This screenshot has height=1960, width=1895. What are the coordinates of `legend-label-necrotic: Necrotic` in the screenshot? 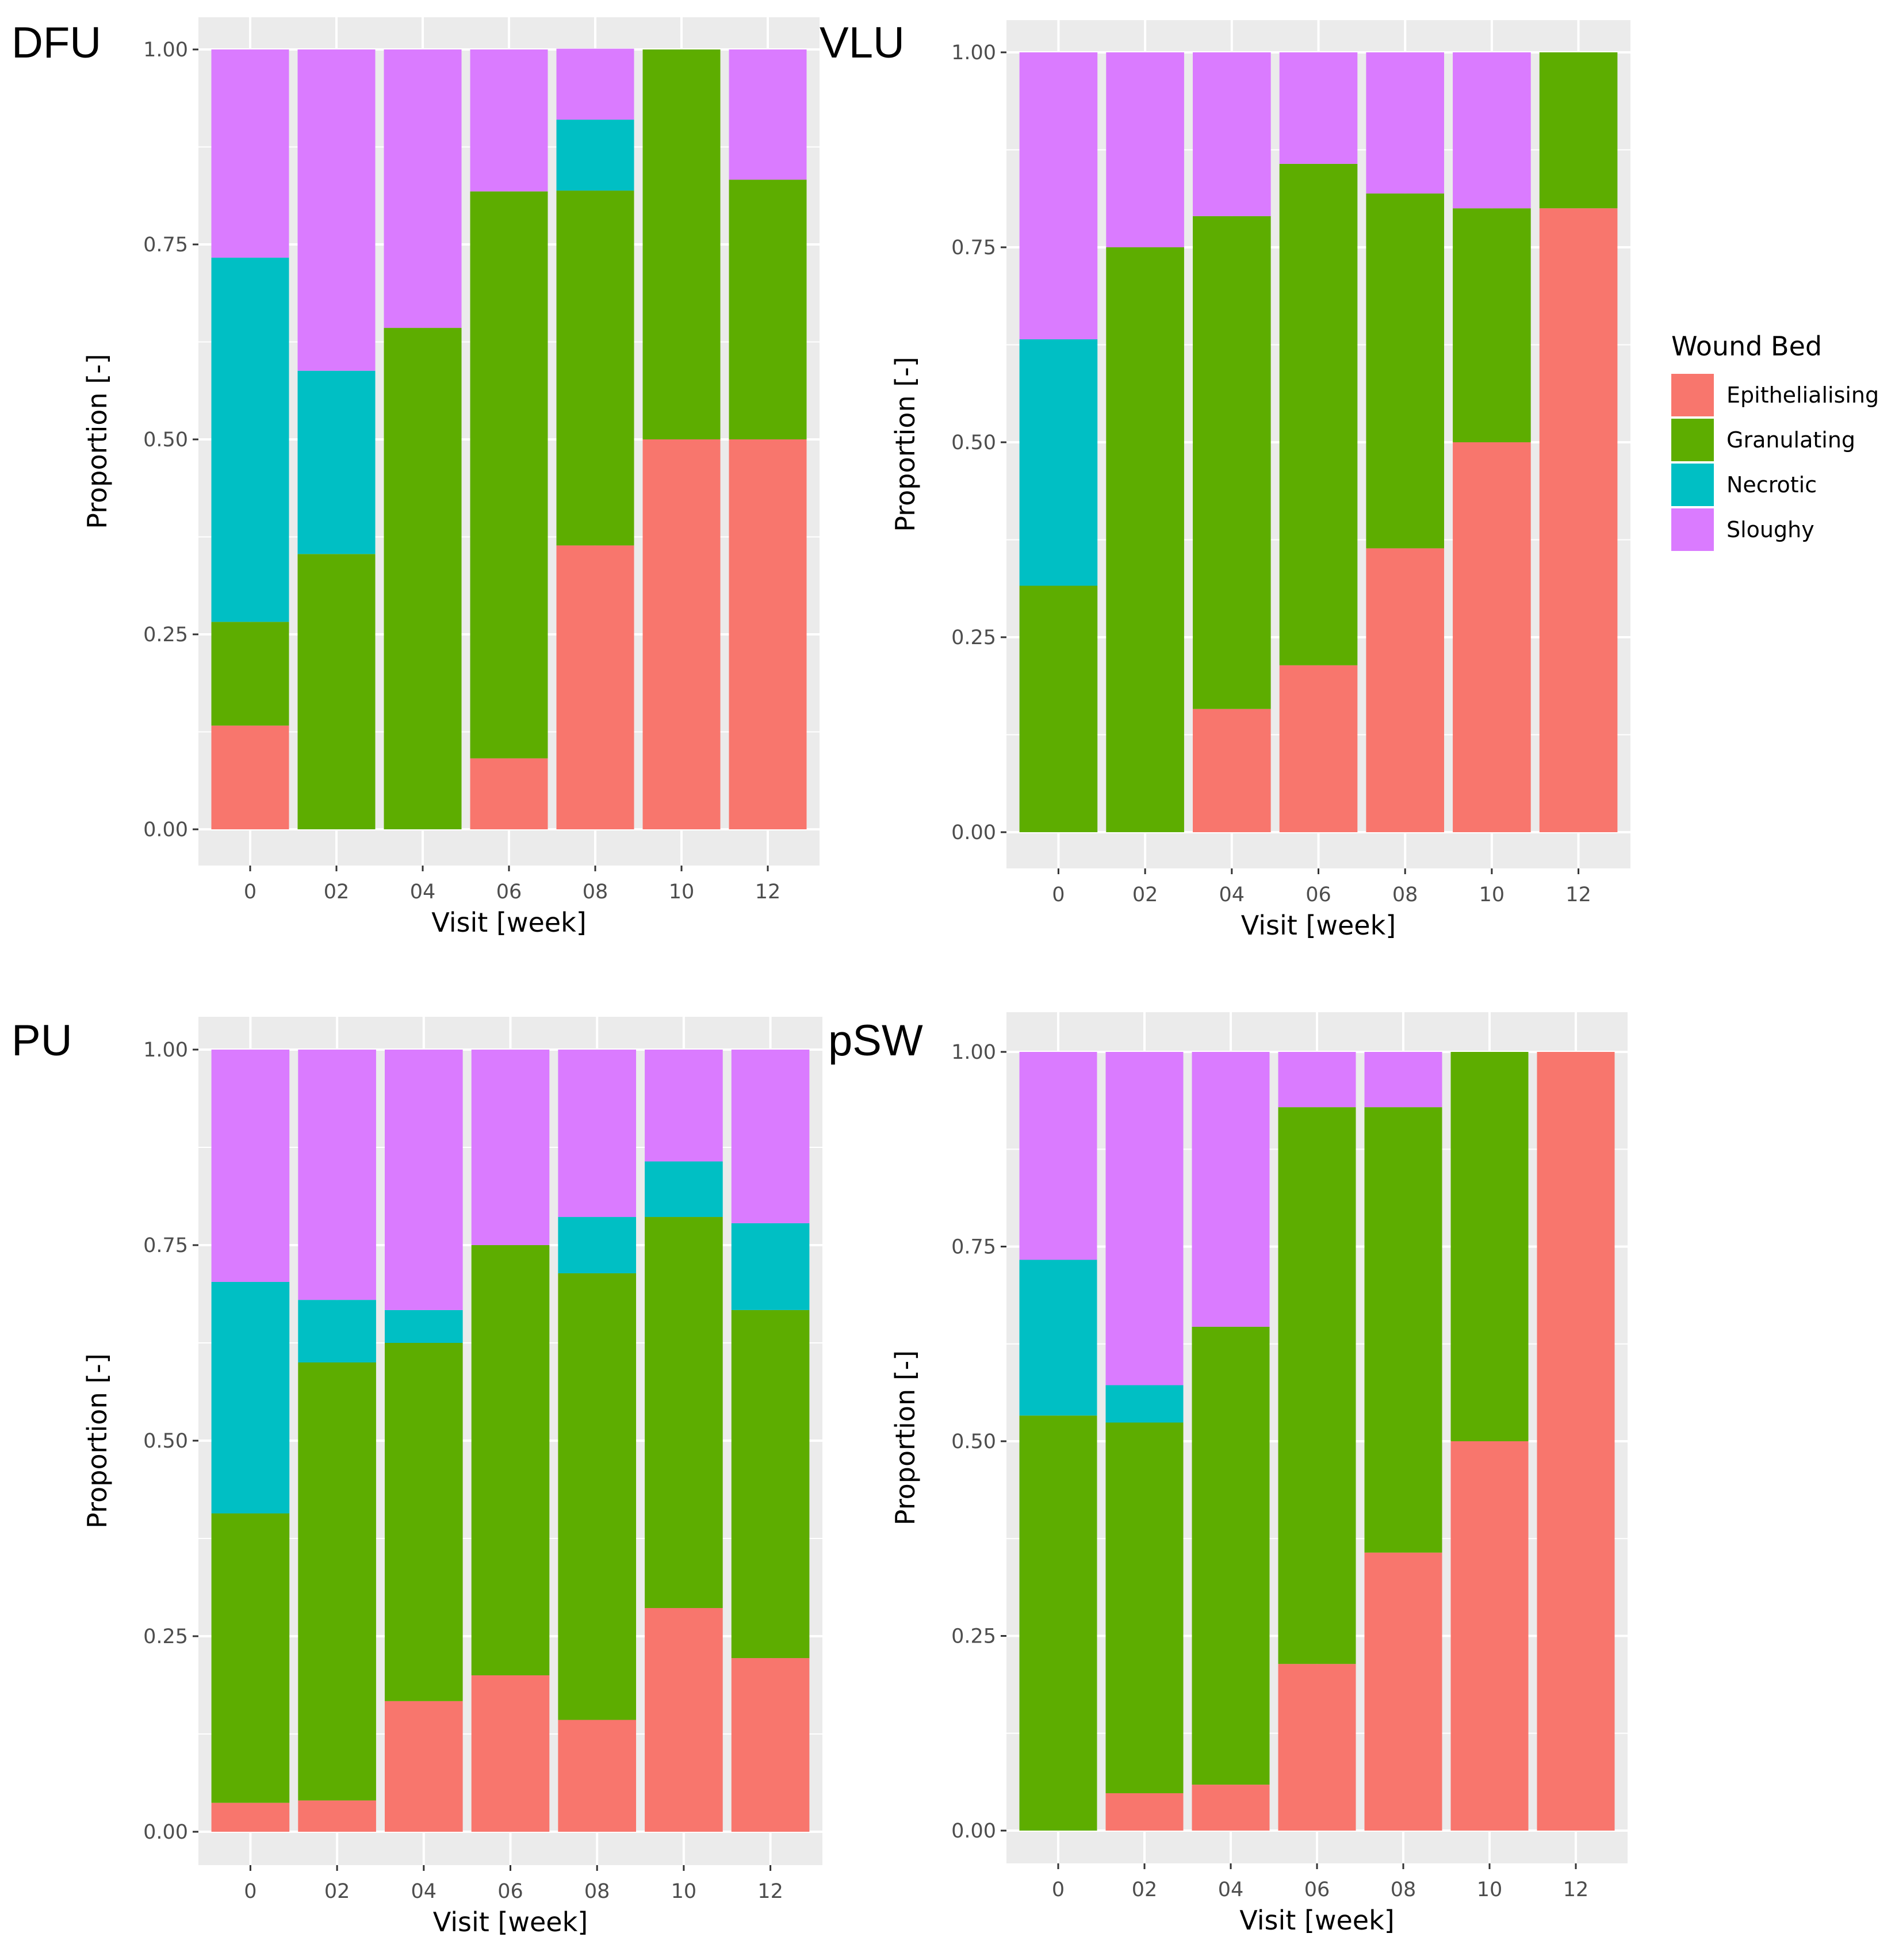 It's located at (1771, 484).